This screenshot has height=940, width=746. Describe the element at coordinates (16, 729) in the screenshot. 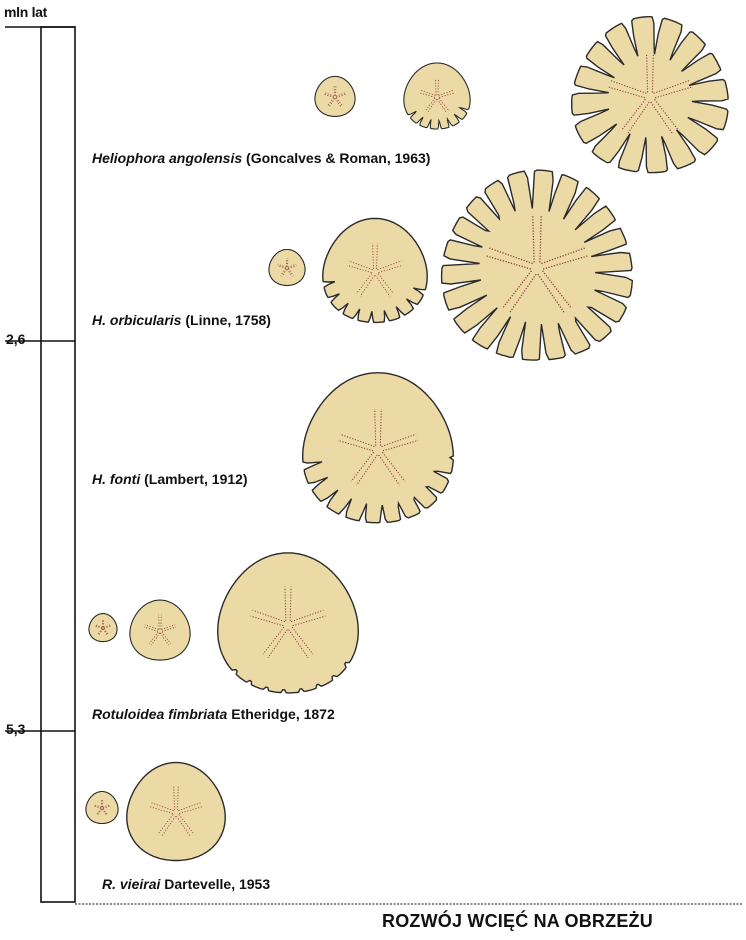

I see `tick-label-5-3: 5,3` at that location.